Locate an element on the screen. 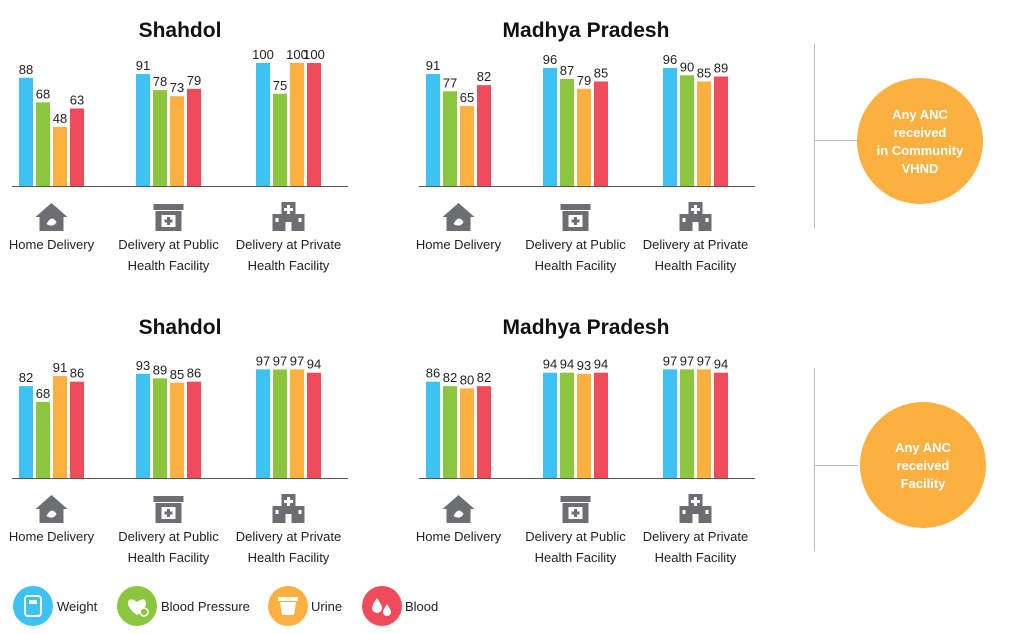  legend-item: Blood Pressure is located at coordinates (183, 606).